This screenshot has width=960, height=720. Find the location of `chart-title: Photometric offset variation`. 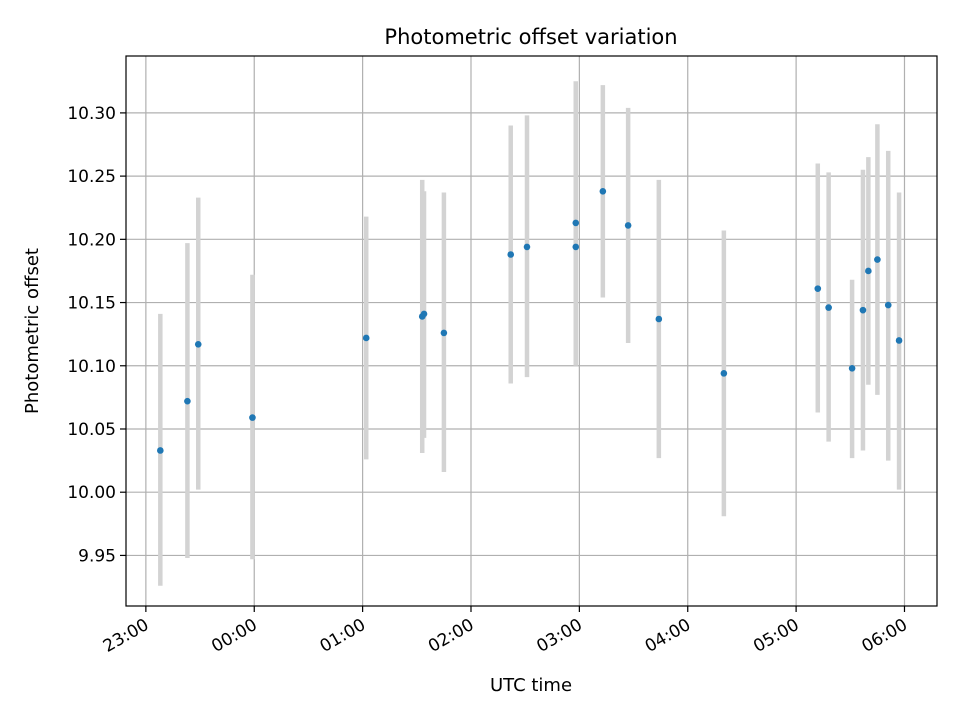

chart-title: Photometric offset variation is located at coordinates (530, 37).